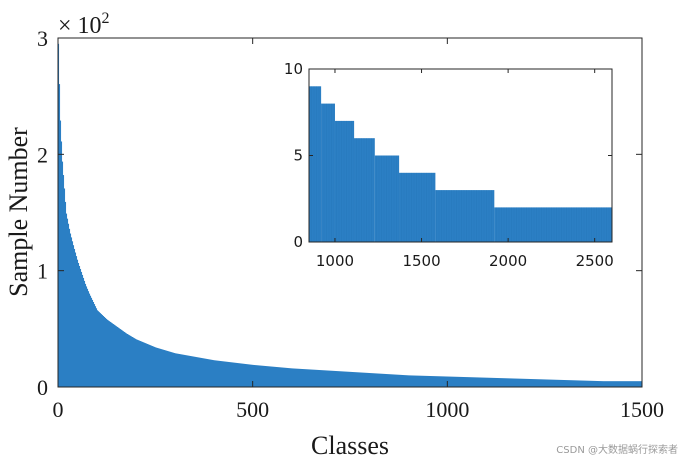 The height and width of the screenshot is (462, 688). Describe the element at coordinates (293, 69) in the screenshot. I see `inset-y-tick-label: 10` at that location.